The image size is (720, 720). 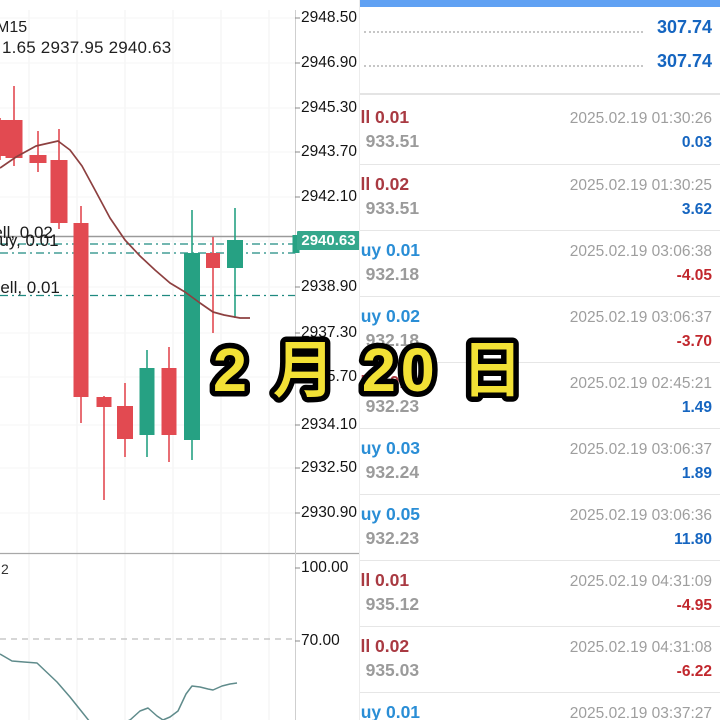 What do you see at coordinates (325, 567) in the screenshot?
I see `price-axis-label: 100.00` at bounding box center [325, 567].